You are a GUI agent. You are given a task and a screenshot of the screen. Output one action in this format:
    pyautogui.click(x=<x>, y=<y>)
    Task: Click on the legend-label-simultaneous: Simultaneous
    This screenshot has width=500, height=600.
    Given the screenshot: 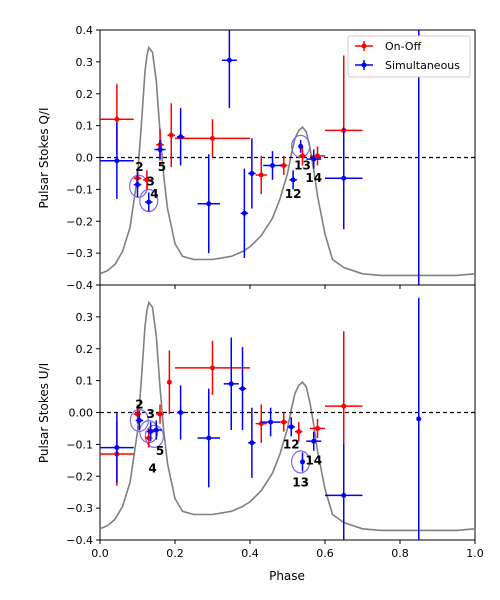 What is the action you would take?
    pyautogui.click(x=422, y=65)
    